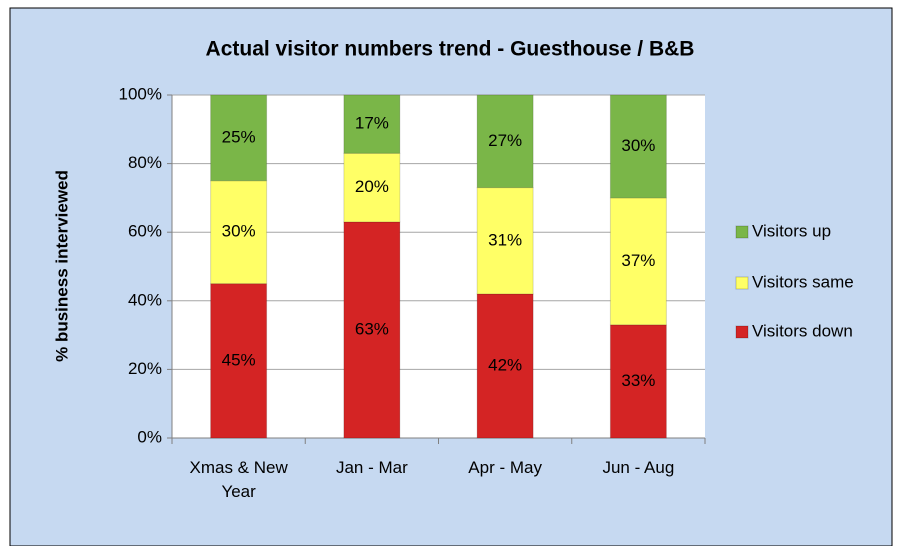 The image size is (903, 546). What do you see at coordinates (149, 436) in the screenshot?
I see `y-tick-label: 0%` at bounding box center [149, 436].